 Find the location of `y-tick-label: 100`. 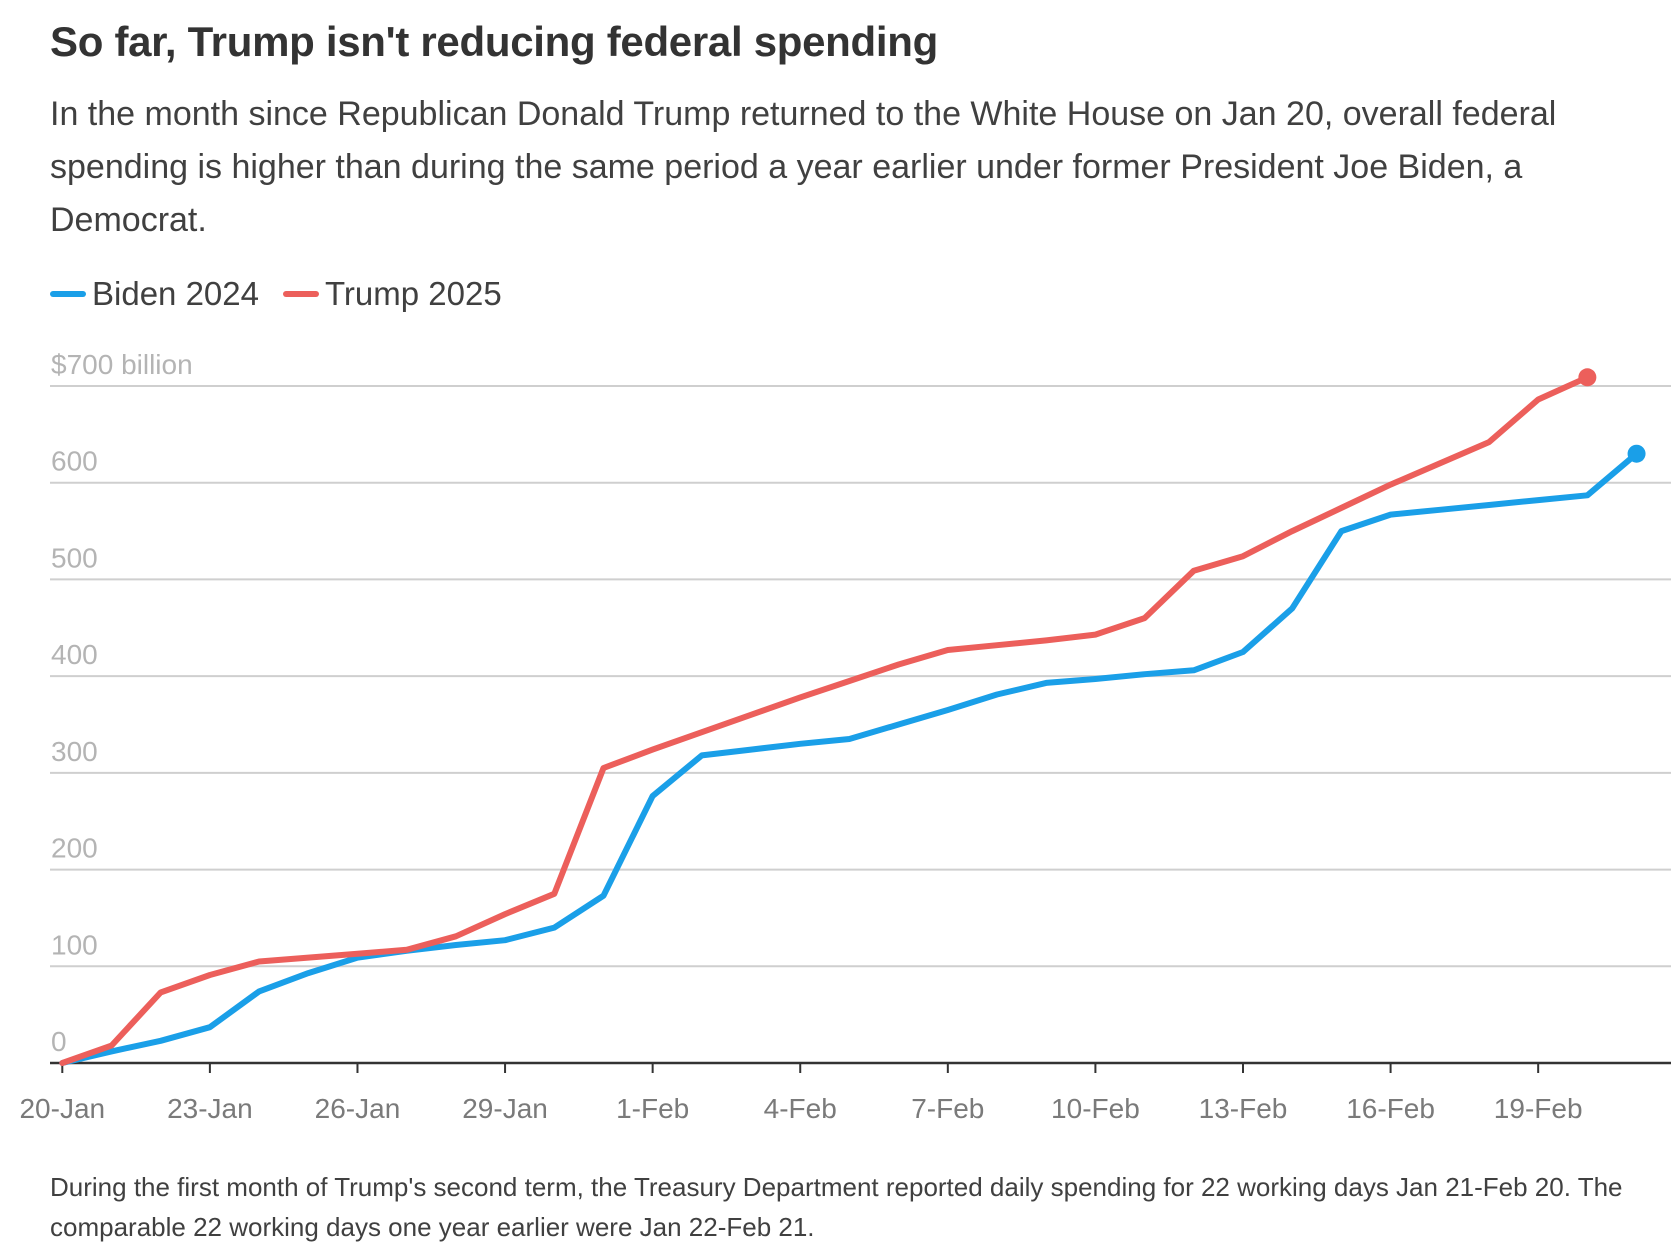

y-tick-label: 100 is located at coordinates (74, 944).